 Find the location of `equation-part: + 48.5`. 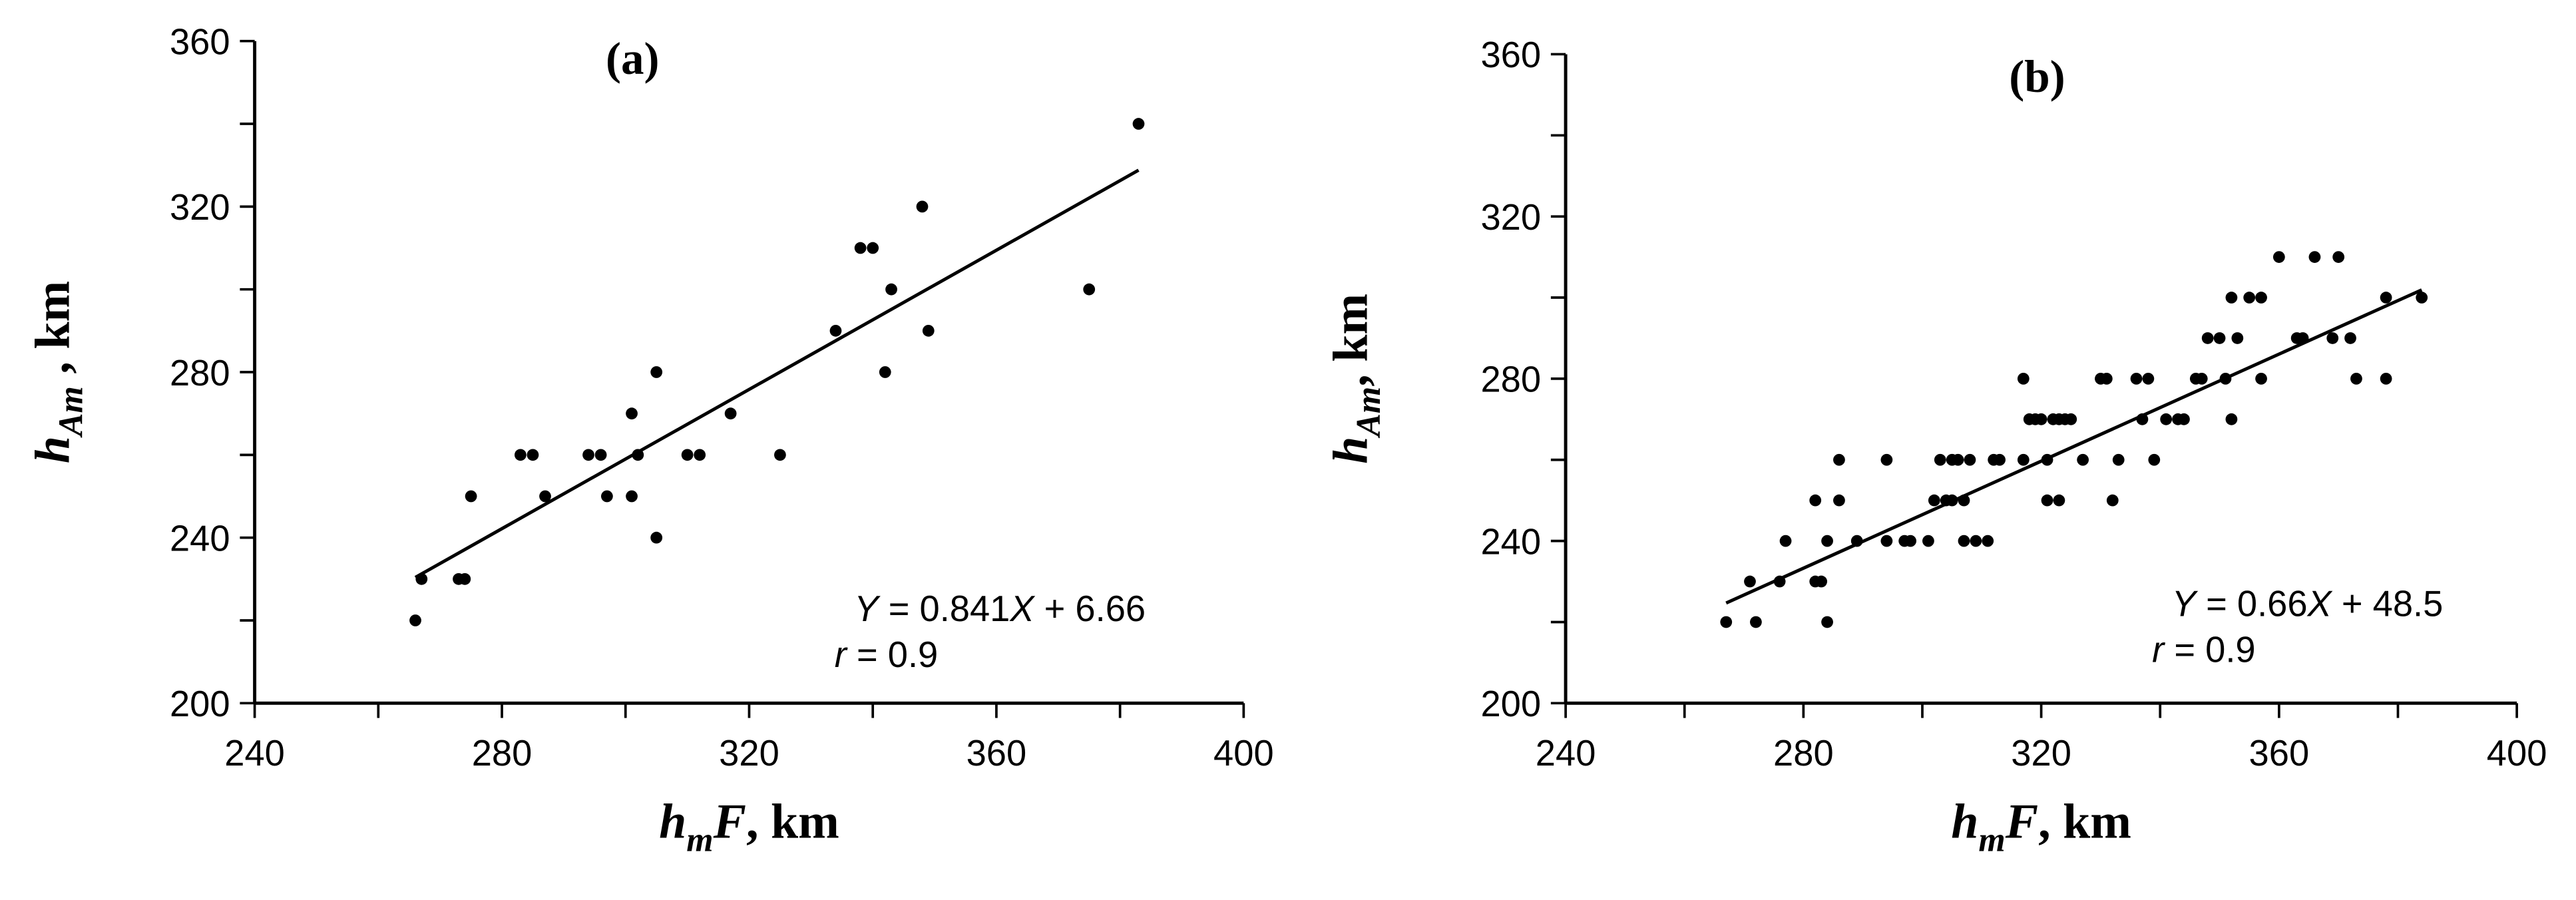

equation-part: + 48.5 is located at coordinates (2388, 604).